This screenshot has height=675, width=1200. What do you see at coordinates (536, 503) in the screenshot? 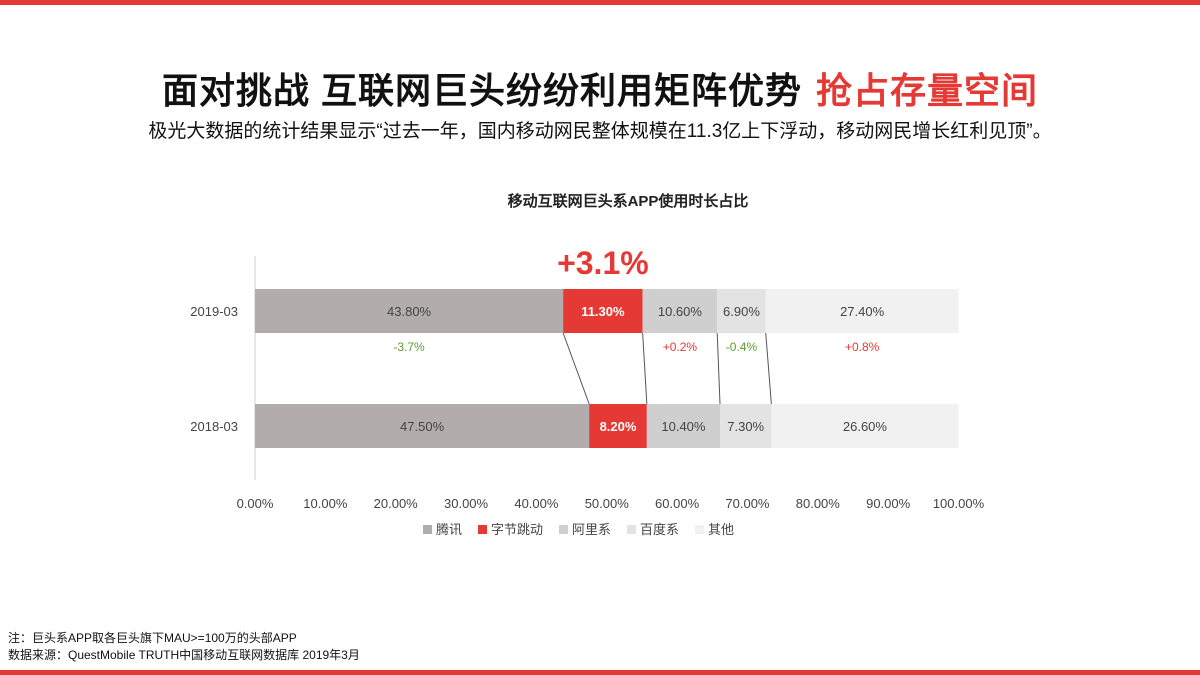
I see `x-tick-label: 40.00%` at bounding box center [536, 503].